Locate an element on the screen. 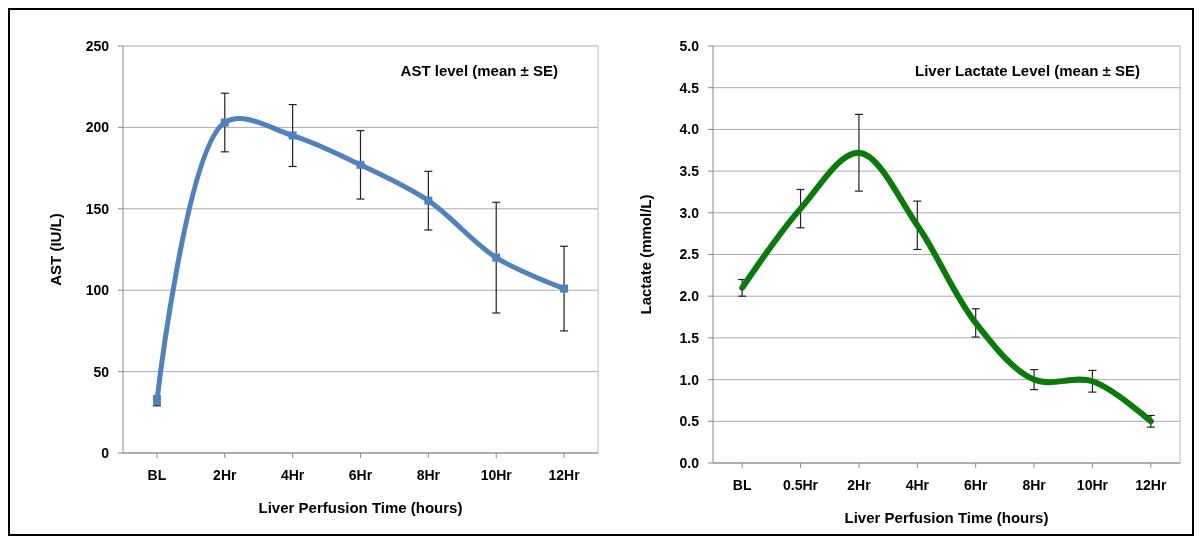  y-tick-label: 200 is located at coordinates (97, 127).